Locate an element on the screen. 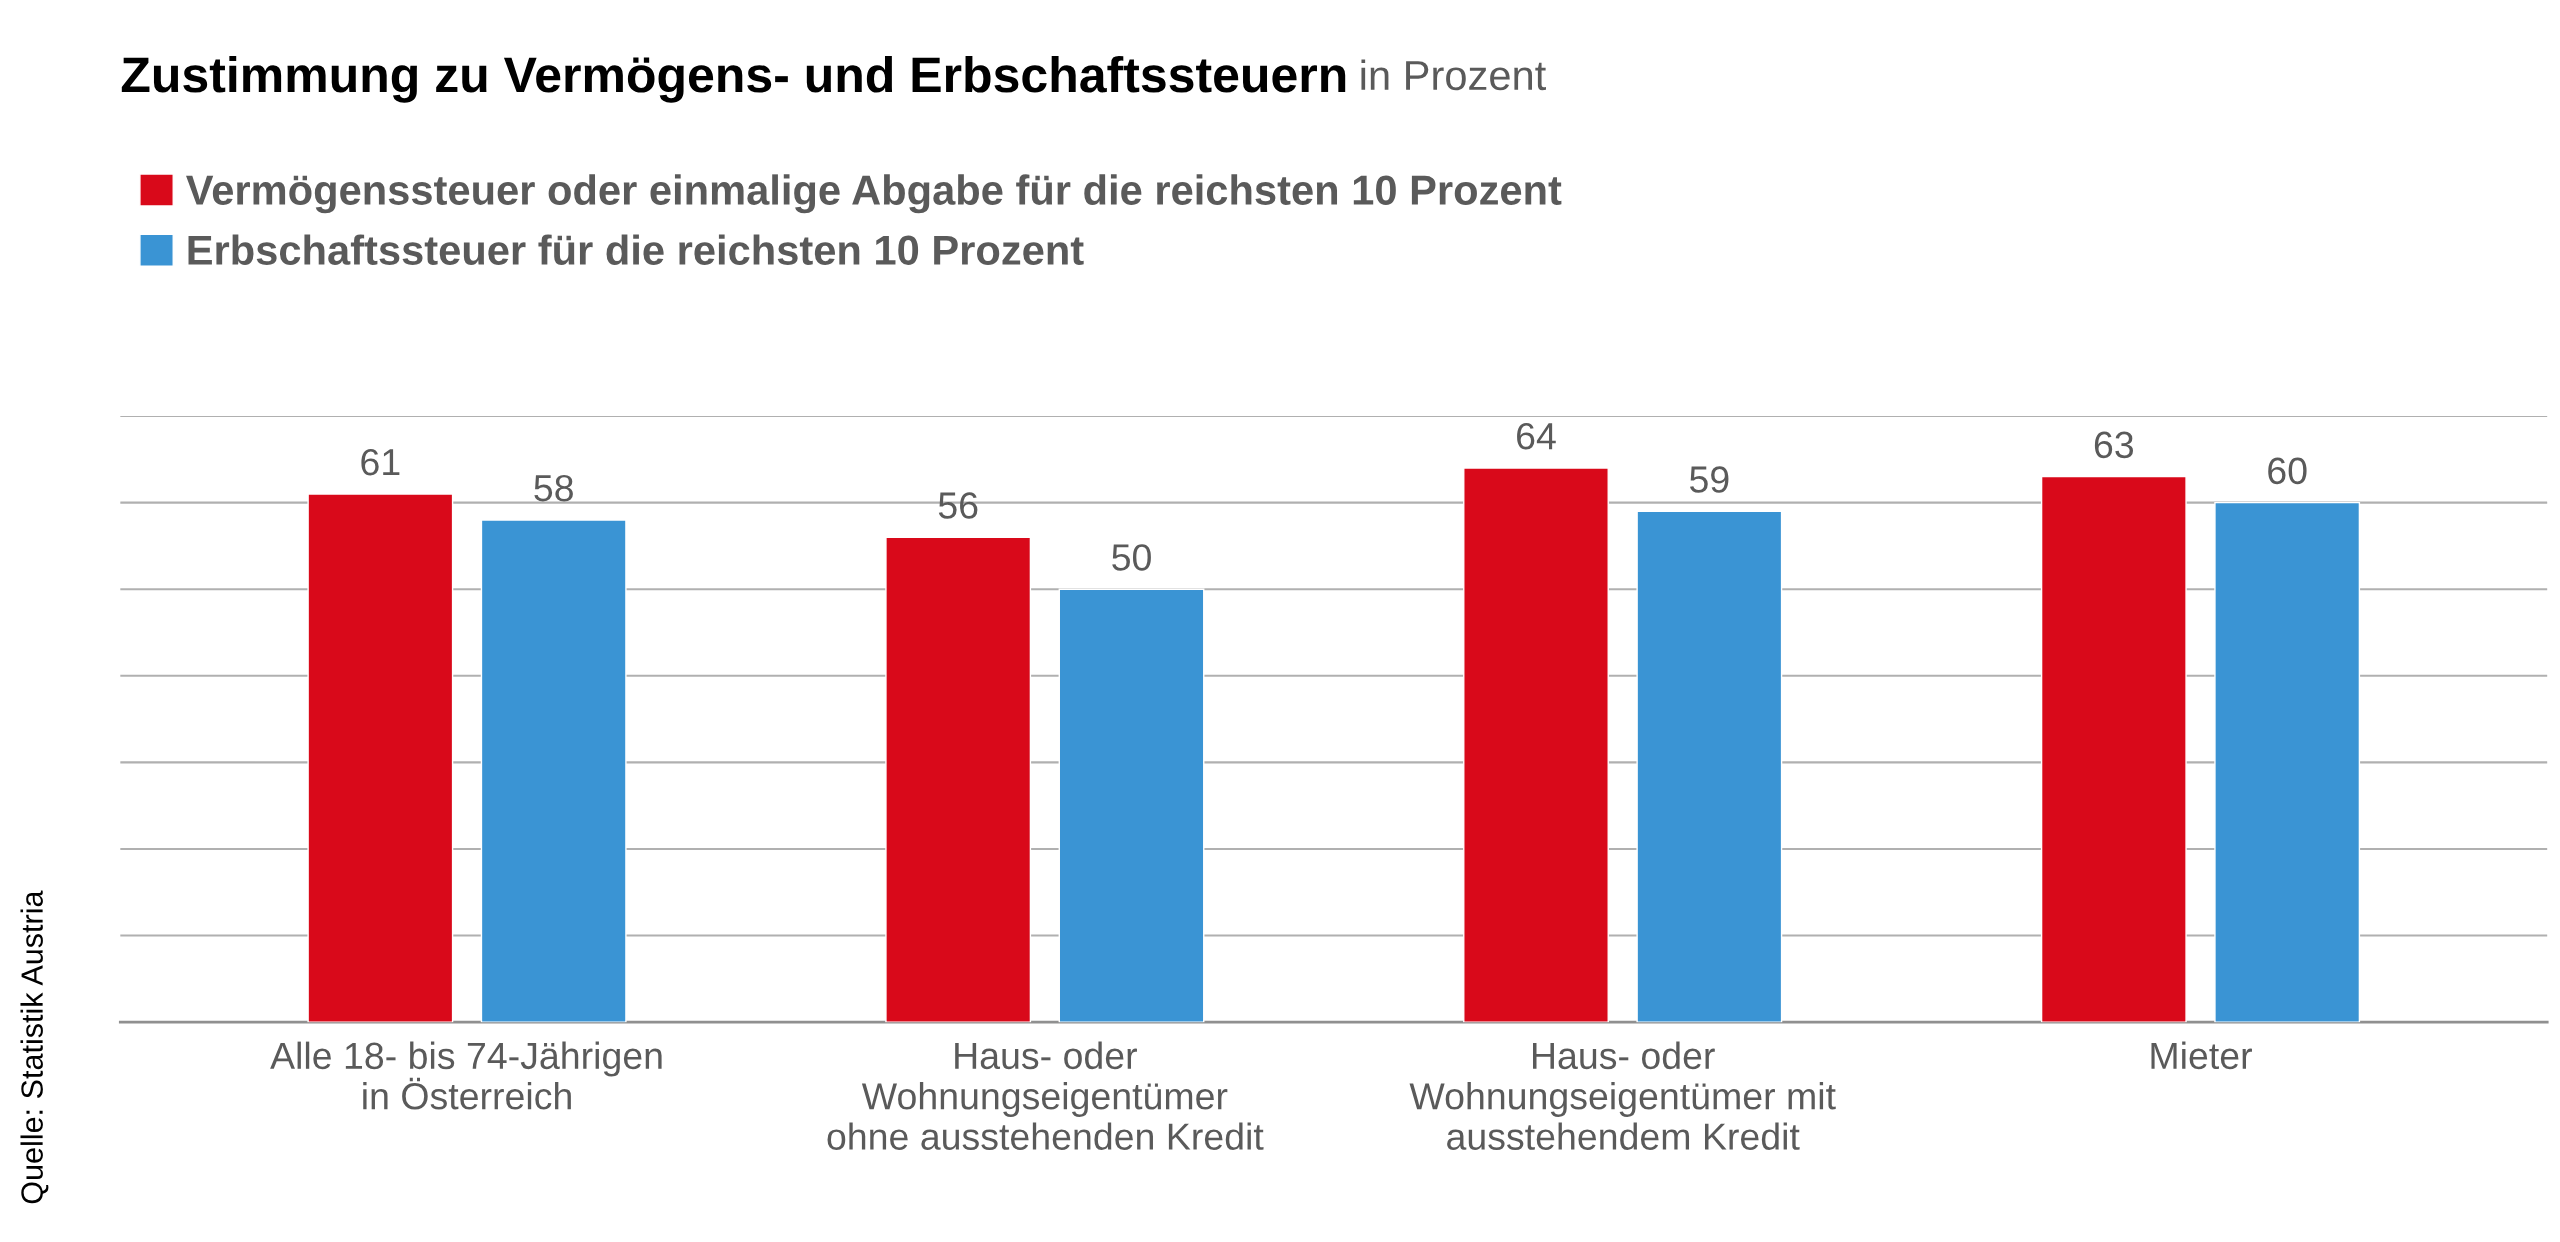 This screenshot has width=2560, height=1242. data-label: 64 is located at coordinates (1536, 436).